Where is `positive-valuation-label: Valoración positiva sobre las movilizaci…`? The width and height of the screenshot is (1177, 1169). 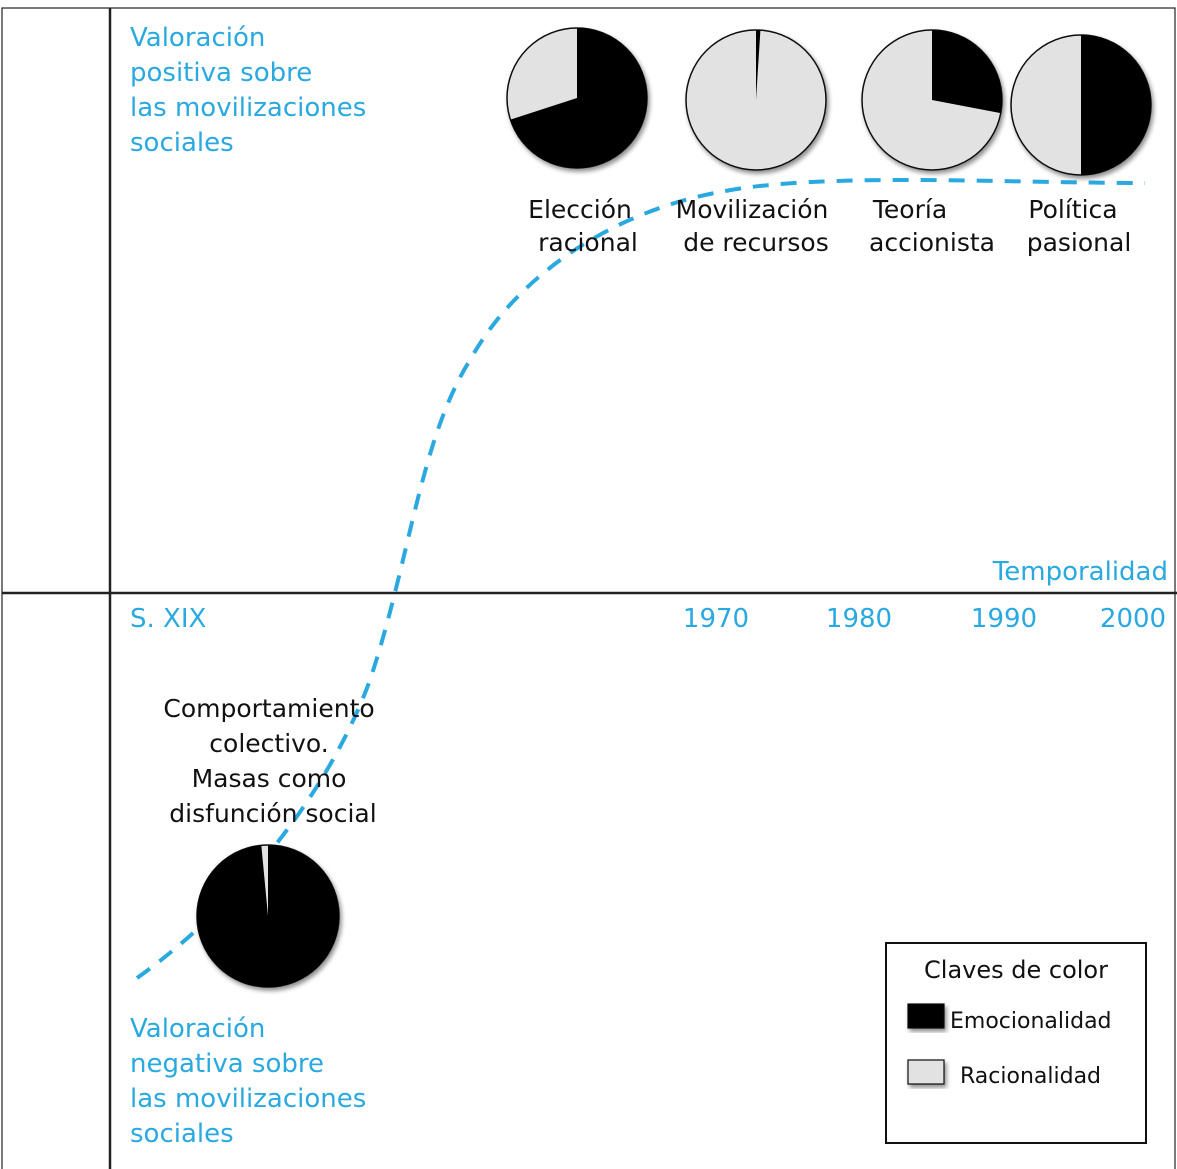
positive-valuation-label: Valoración positiva sobre las movilizaci… is located at coordinates (252, 90).